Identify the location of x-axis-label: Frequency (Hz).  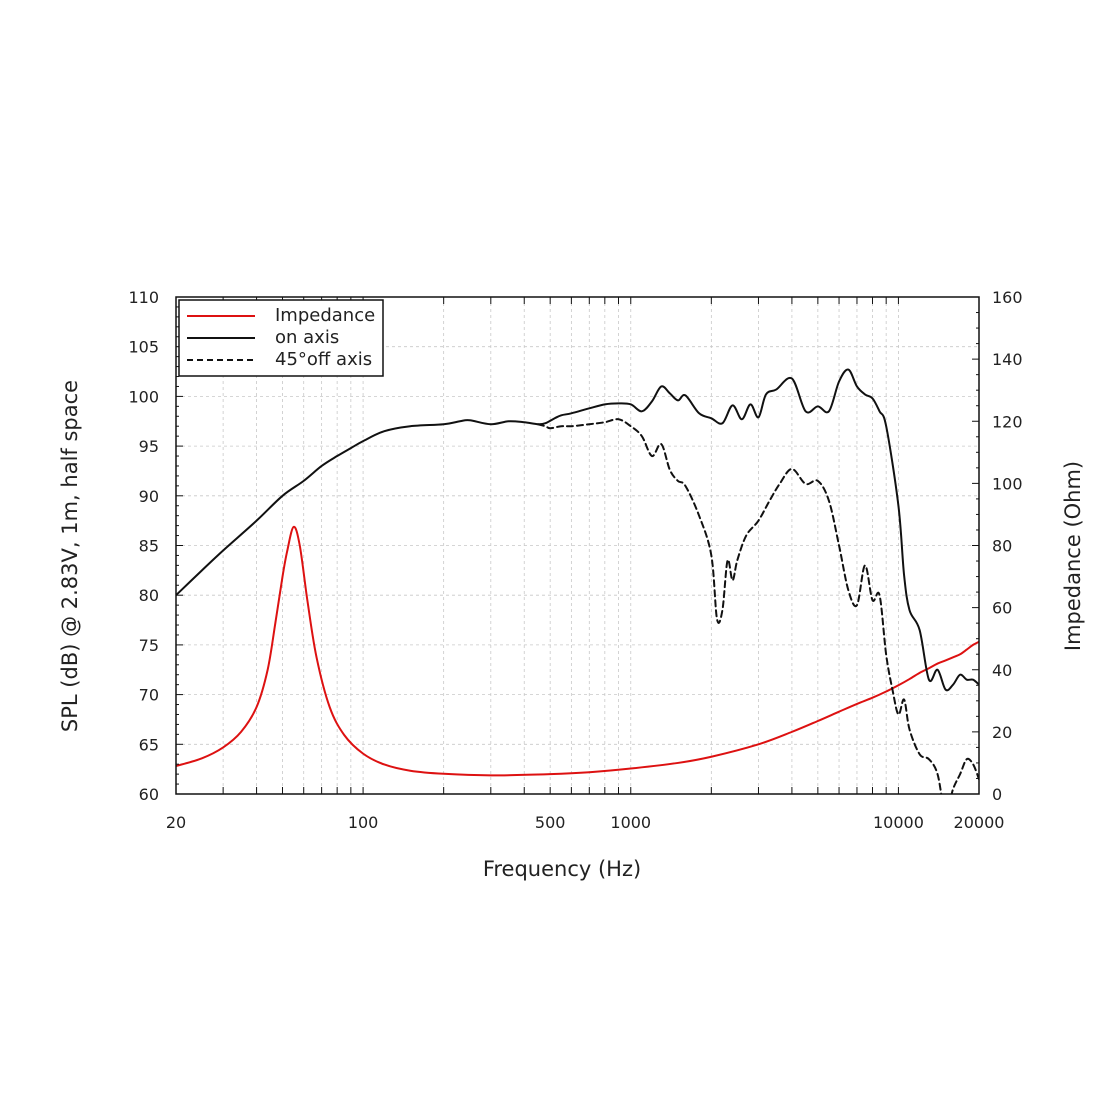
(562, 869).